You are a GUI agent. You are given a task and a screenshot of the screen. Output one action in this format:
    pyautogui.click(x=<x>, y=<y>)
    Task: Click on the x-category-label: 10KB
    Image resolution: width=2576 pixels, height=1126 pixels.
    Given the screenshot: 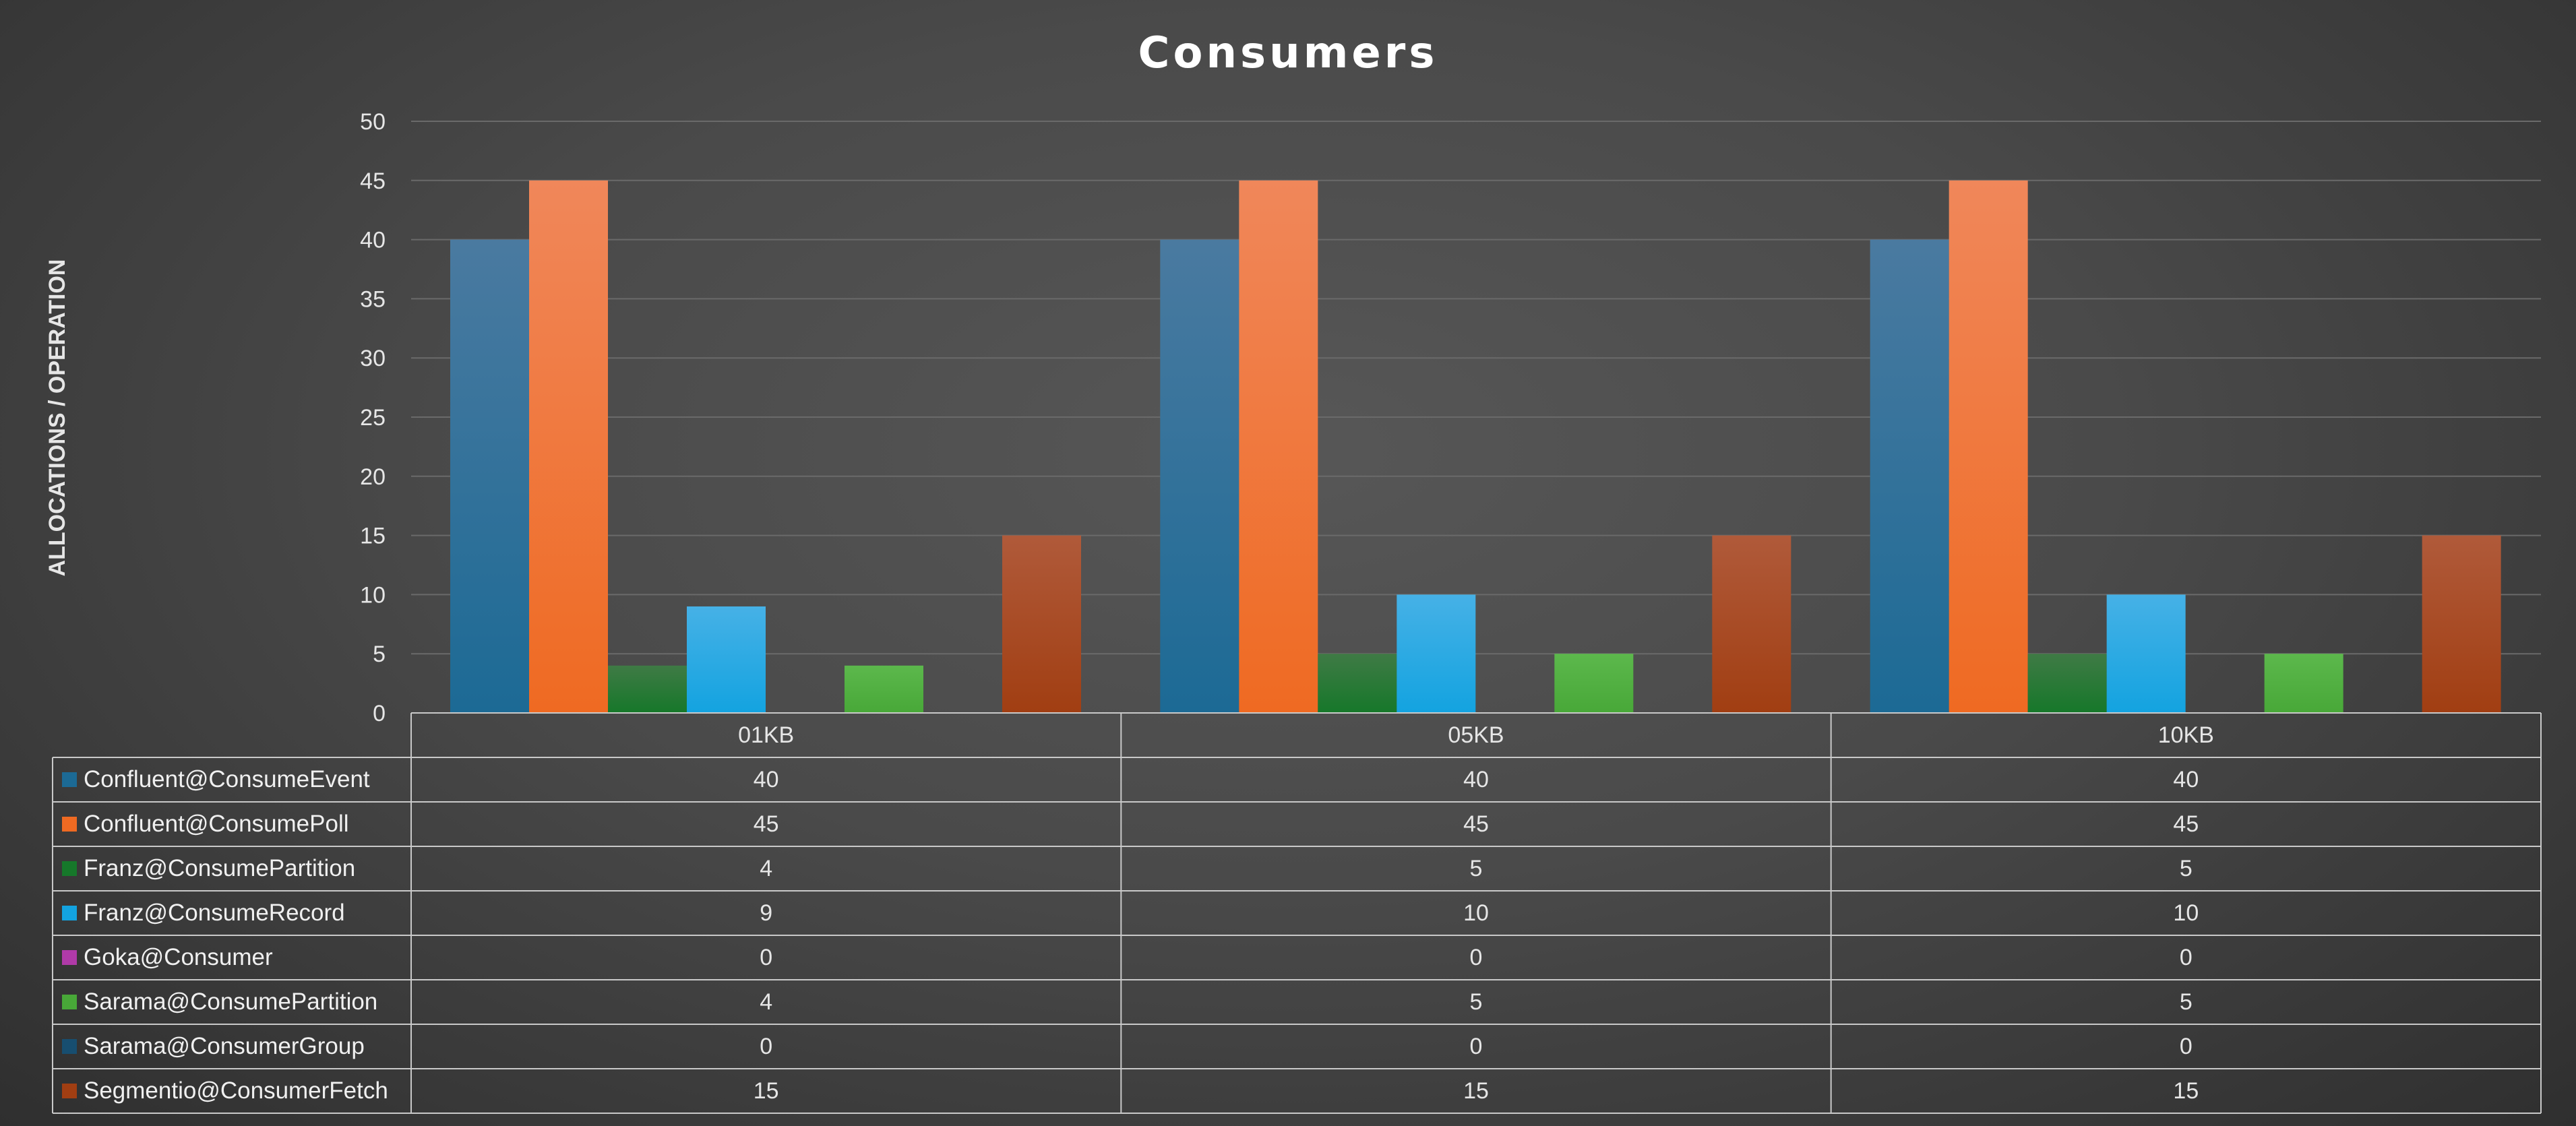 What is the action you would take?
    pyautogui.click(x=2186, y=735)
    